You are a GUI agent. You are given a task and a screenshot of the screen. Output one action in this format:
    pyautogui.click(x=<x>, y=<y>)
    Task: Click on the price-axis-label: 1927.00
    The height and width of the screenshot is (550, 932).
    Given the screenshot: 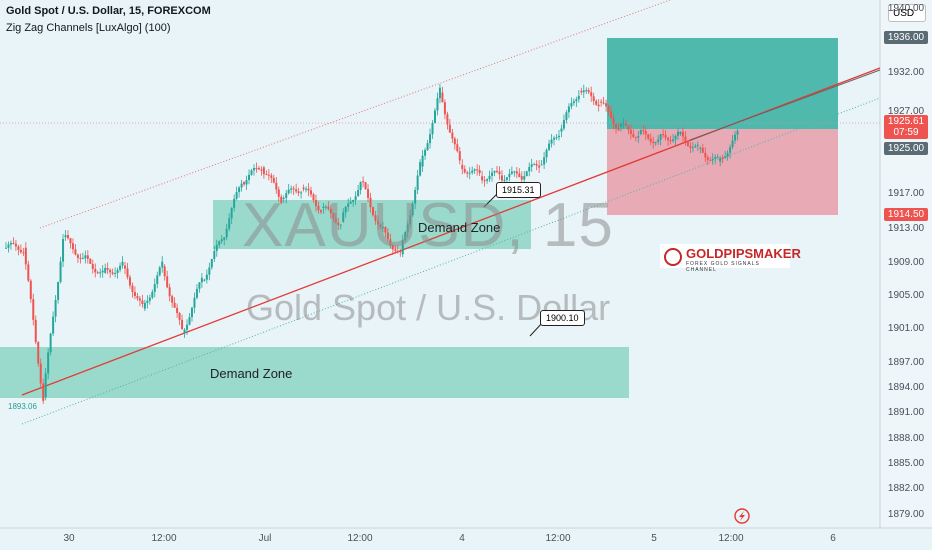 What is the action you would take?
    pyautogui.click(x=906, y=111)
    